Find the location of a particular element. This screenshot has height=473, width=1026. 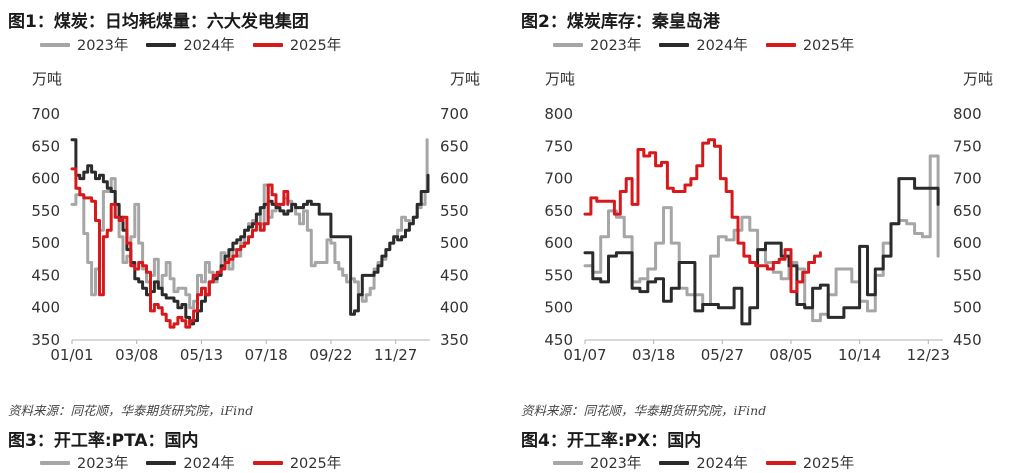

x-tick-label-4: 10/14 is located at coordinates (859, 355).